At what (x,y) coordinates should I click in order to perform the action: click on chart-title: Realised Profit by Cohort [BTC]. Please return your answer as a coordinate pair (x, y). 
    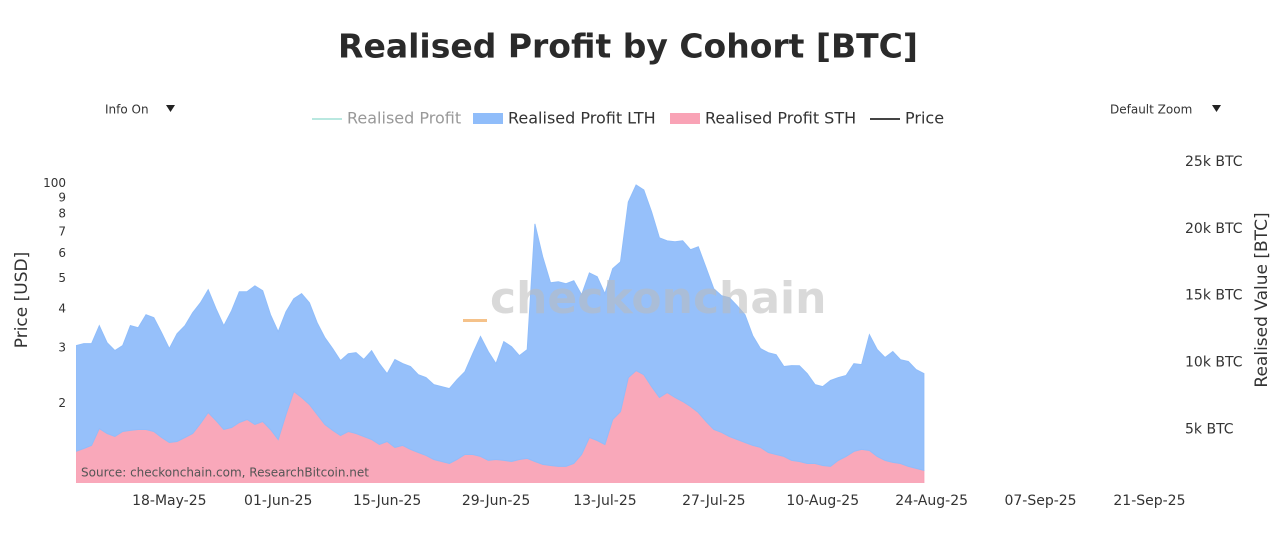
    Looking at the image, I should click on (628, 46).